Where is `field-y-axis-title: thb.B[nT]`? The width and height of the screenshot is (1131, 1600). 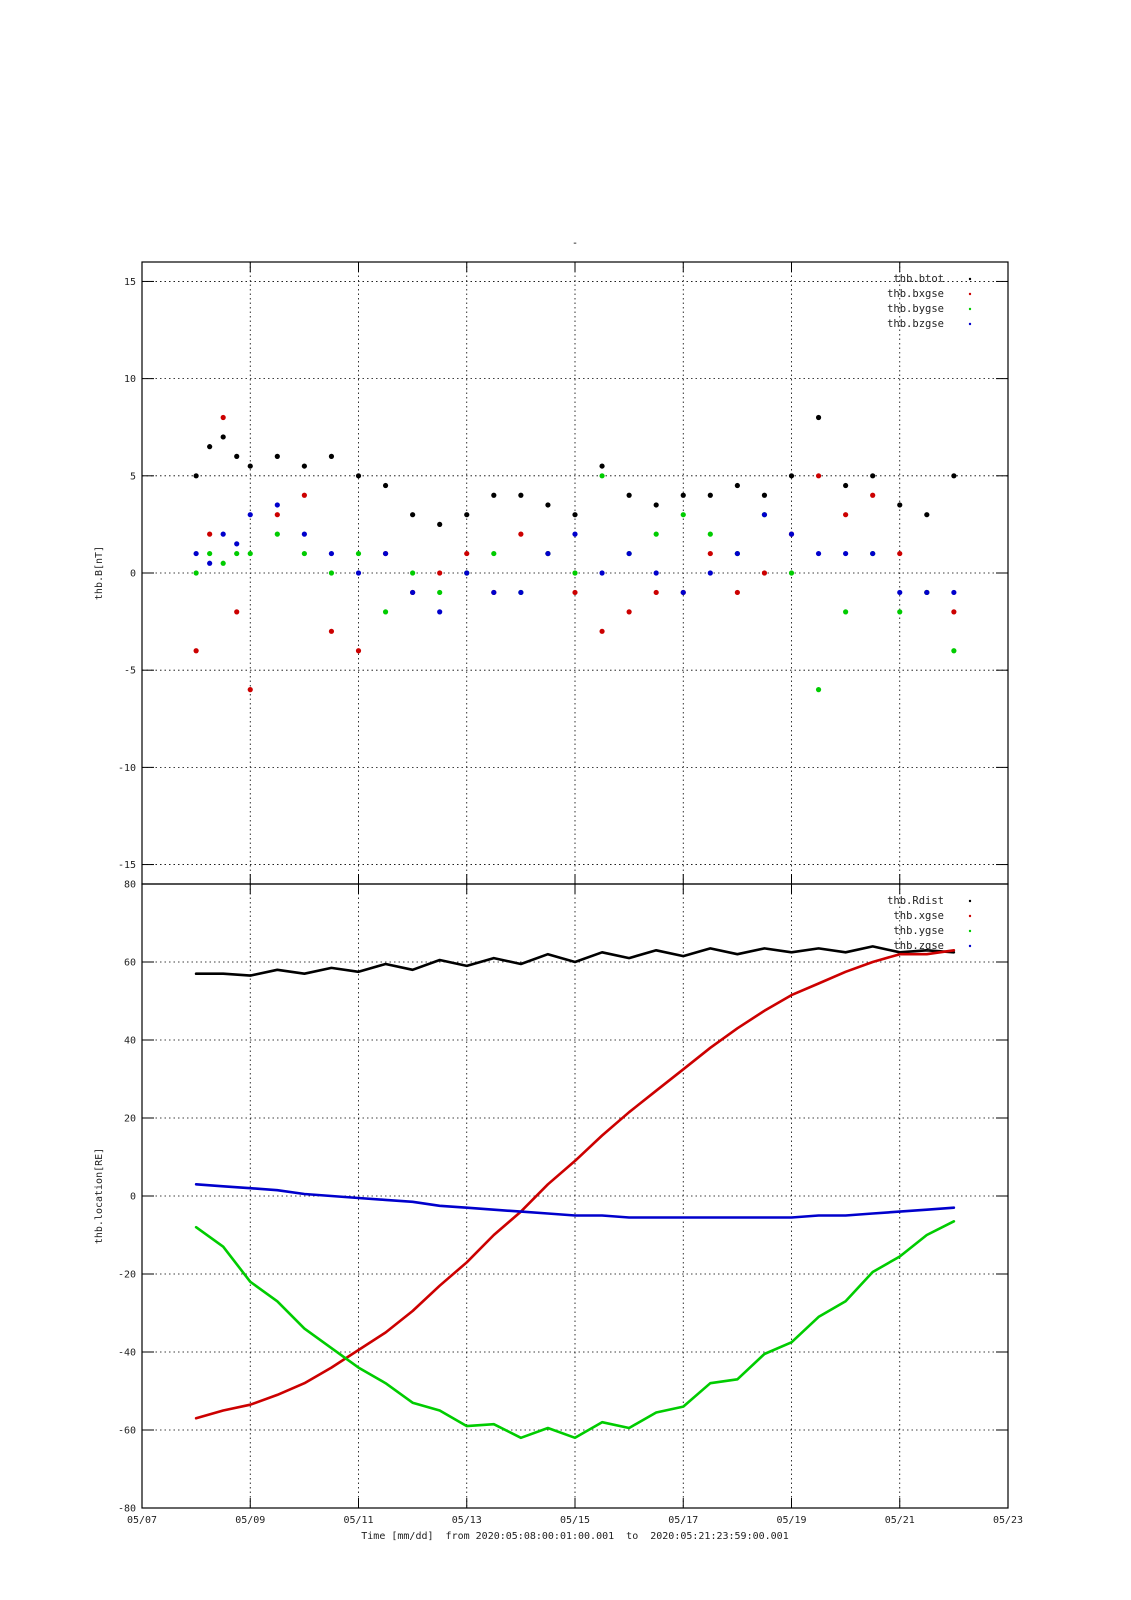
field-y-axis-title: thb.B[nT] is located at coordinates (99, 573).